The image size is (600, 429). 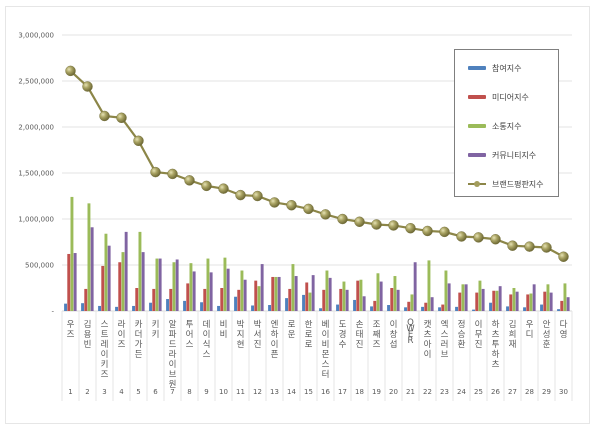 I want to click on x-rank-label: 14, so click(x=291, y=392).